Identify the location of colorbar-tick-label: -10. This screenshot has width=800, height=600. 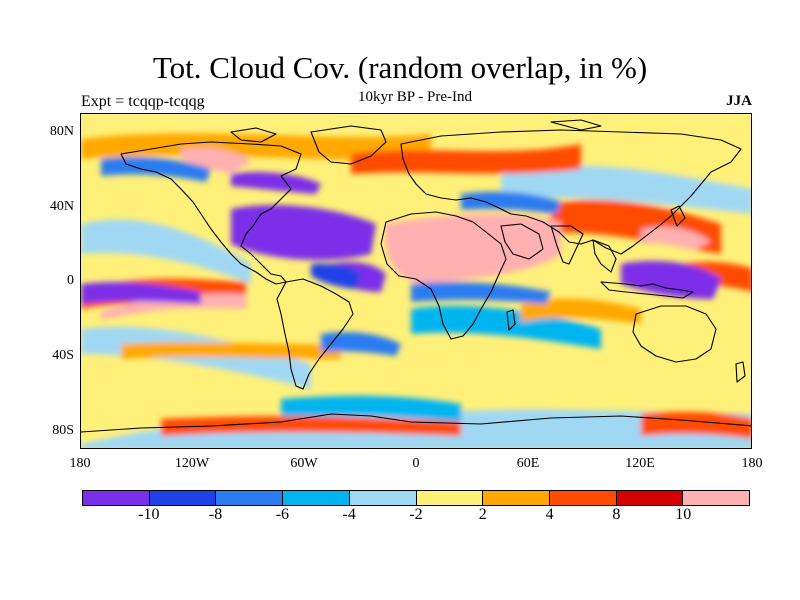
(149, 514).